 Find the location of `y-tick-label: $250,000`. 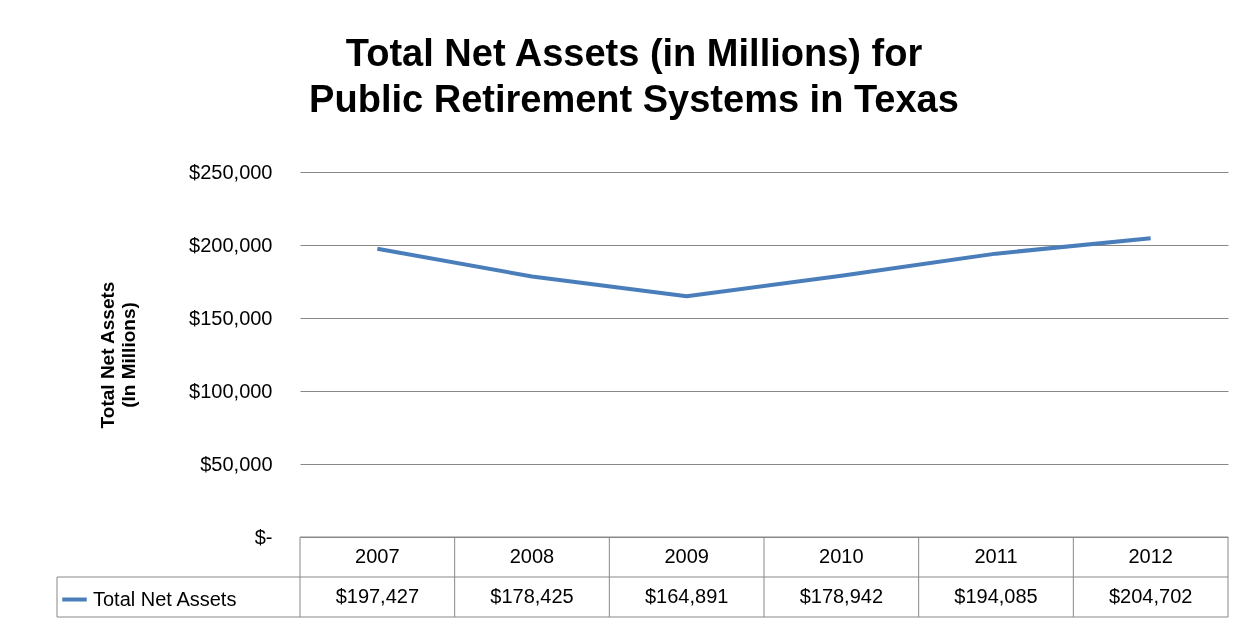

y-tick-label: $250,000 is located at coordinates (231, 171).